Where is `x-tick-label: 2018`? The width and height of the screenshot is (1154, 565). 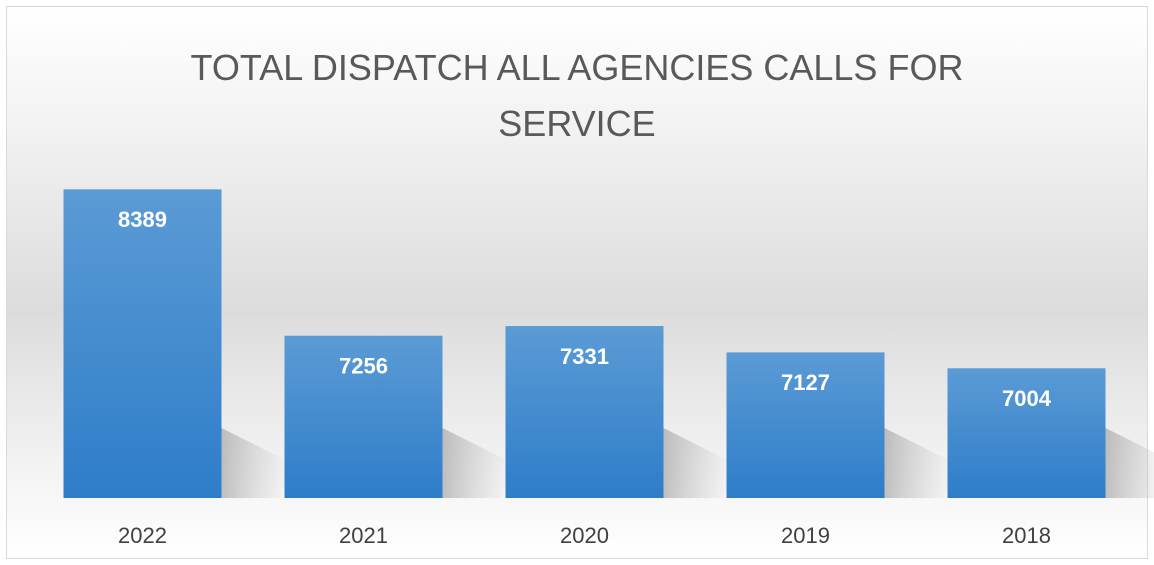 x-tick-label: 2018 is located at coordinates (1026, 535).